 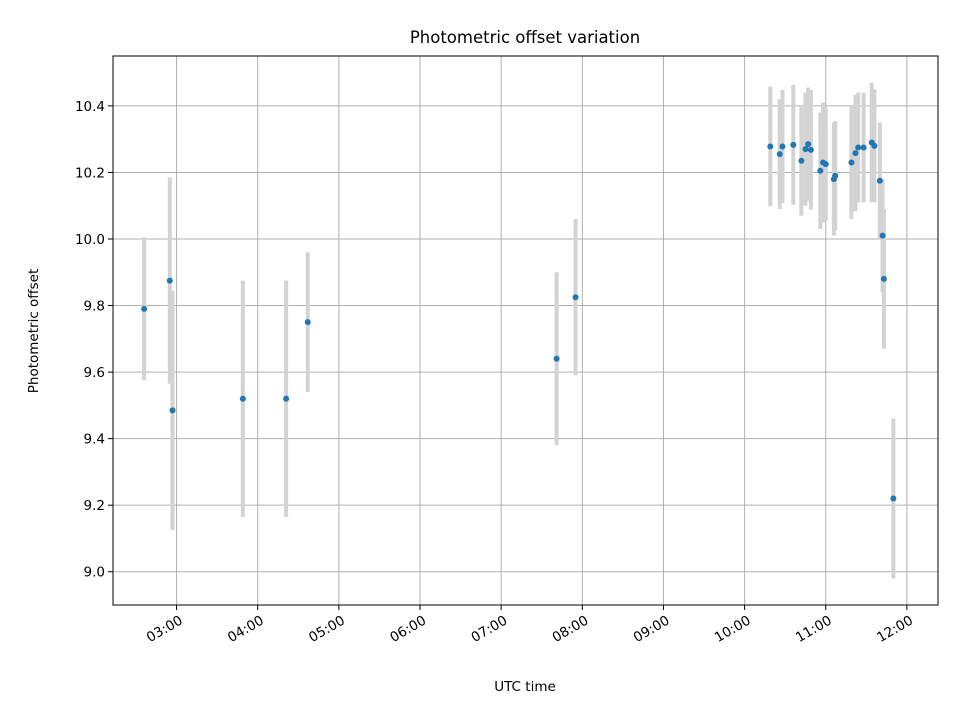 What do you see at coordinates (34, 331) in the screenshot?
I see `y-axis-label: Photometric offset` at bounding box center [34, 331].